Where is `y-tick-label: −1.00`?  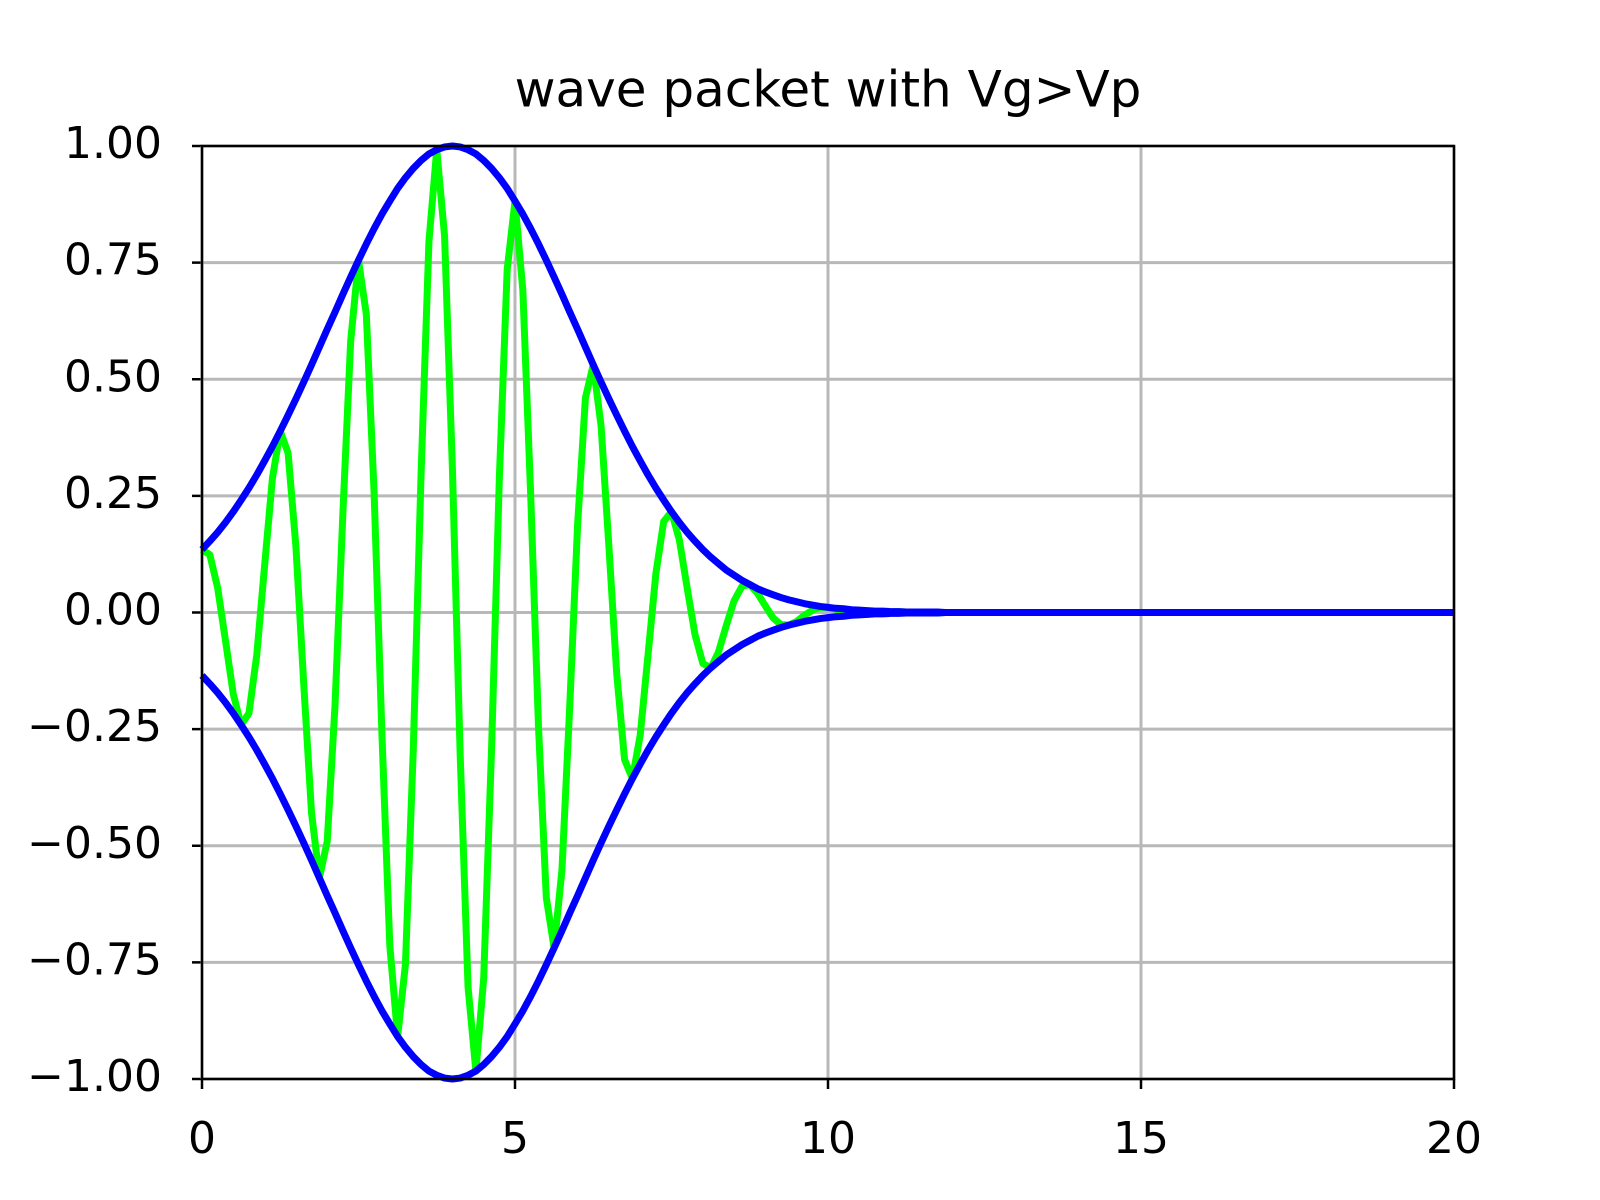 y-tick-label: −1.00 is located at coordinates (94, 1076).